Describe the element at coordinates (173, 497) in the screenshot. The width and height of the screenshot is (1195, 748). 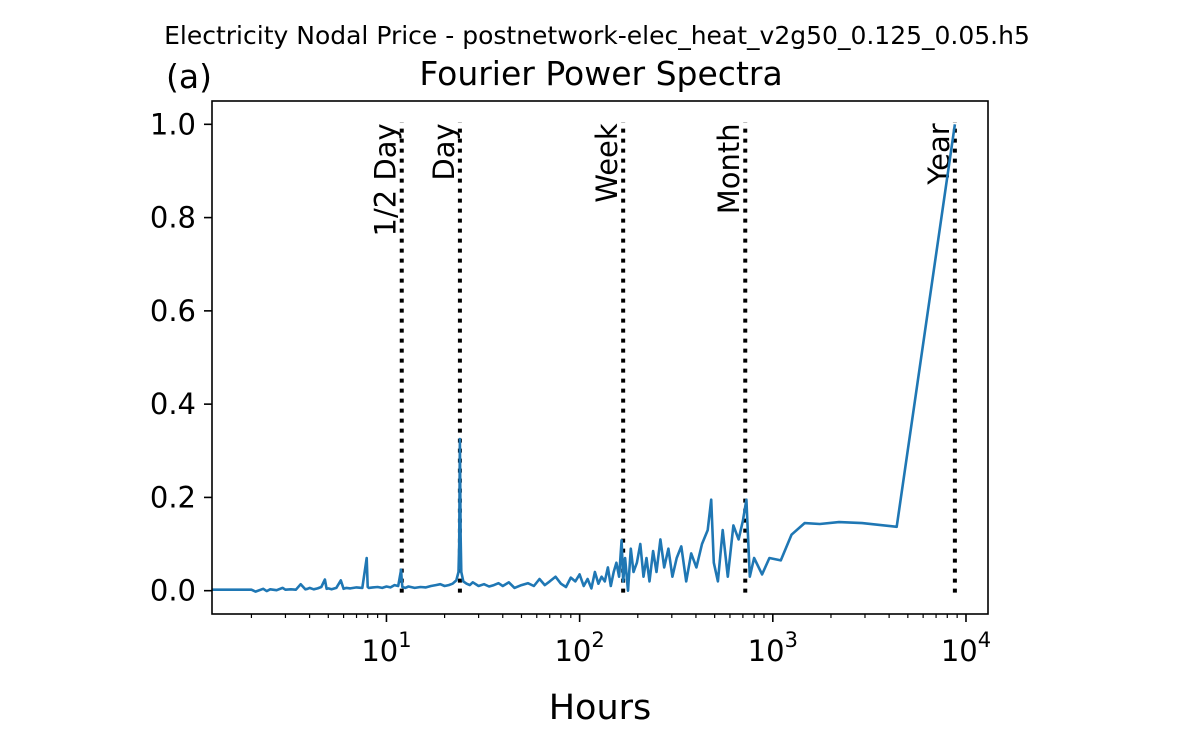
I see `y-tick-label-1: 0.2` at that location.